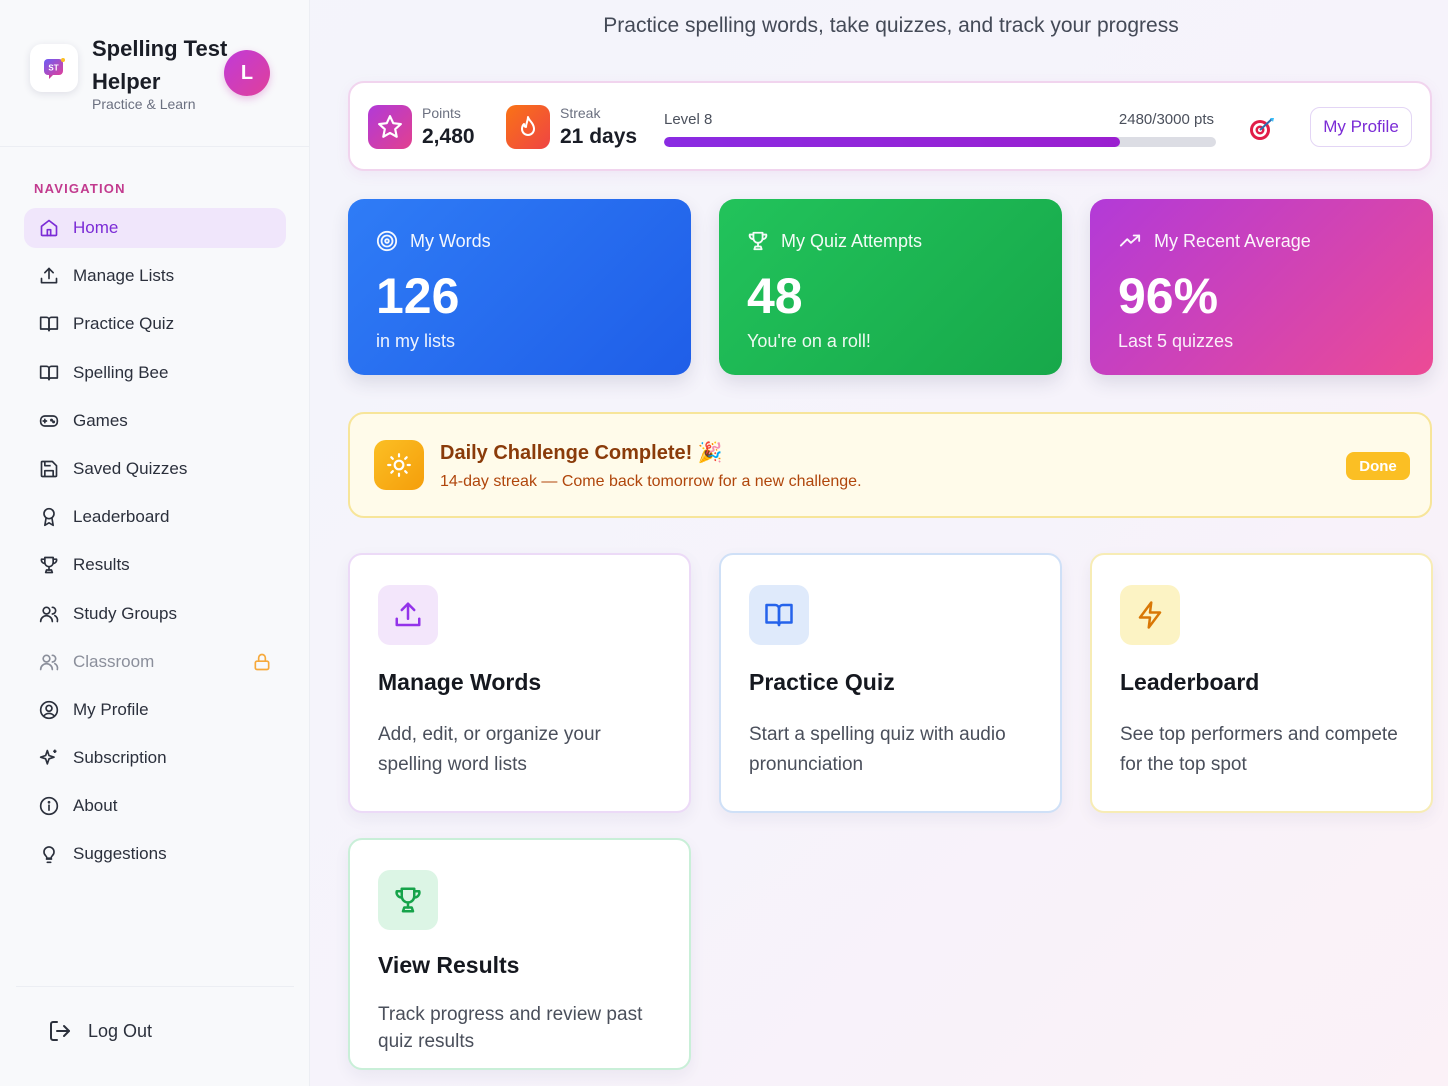 The width and height of the screenshot is (1448, 1086). What do you see at coordinates (49, 758) in the screenshot?
I see `sparkles-icon` at bounding box center [49, 758].